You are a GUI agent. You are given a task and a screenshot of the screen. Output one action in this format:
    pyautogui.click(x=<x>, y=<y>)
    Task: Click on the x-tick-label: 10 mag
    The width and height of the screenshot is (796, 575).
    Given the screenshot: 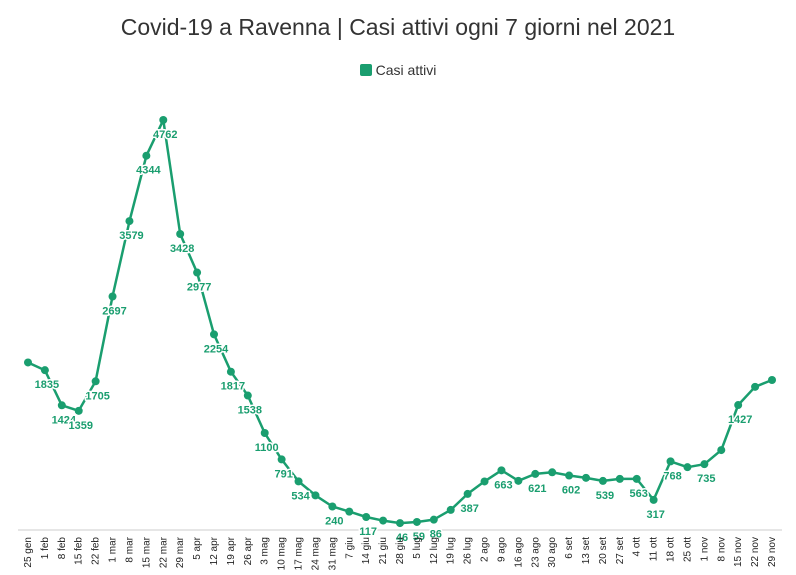 What is the action you would take?
    pyautogui.click(x=282, y=553)
    